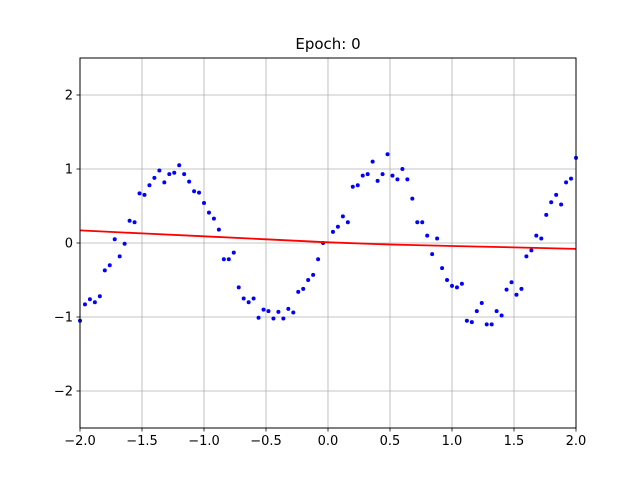 Image resolution: width=640 pixels, height=480 pixels. Describe the element at coordinates (69, 244) in the screenshot. I see `y-tick-label: 0` at that location.